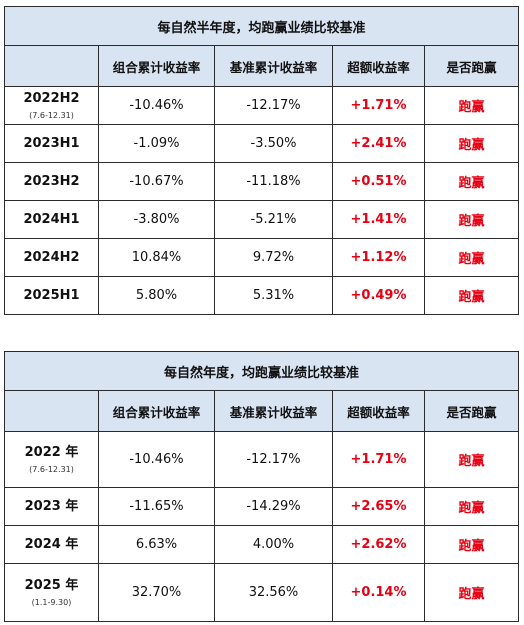  What do you see at coordinates (378, 257) in the screenshot?
I see `excess-return-cell: +1.12%` at bounding box center [378, 257].